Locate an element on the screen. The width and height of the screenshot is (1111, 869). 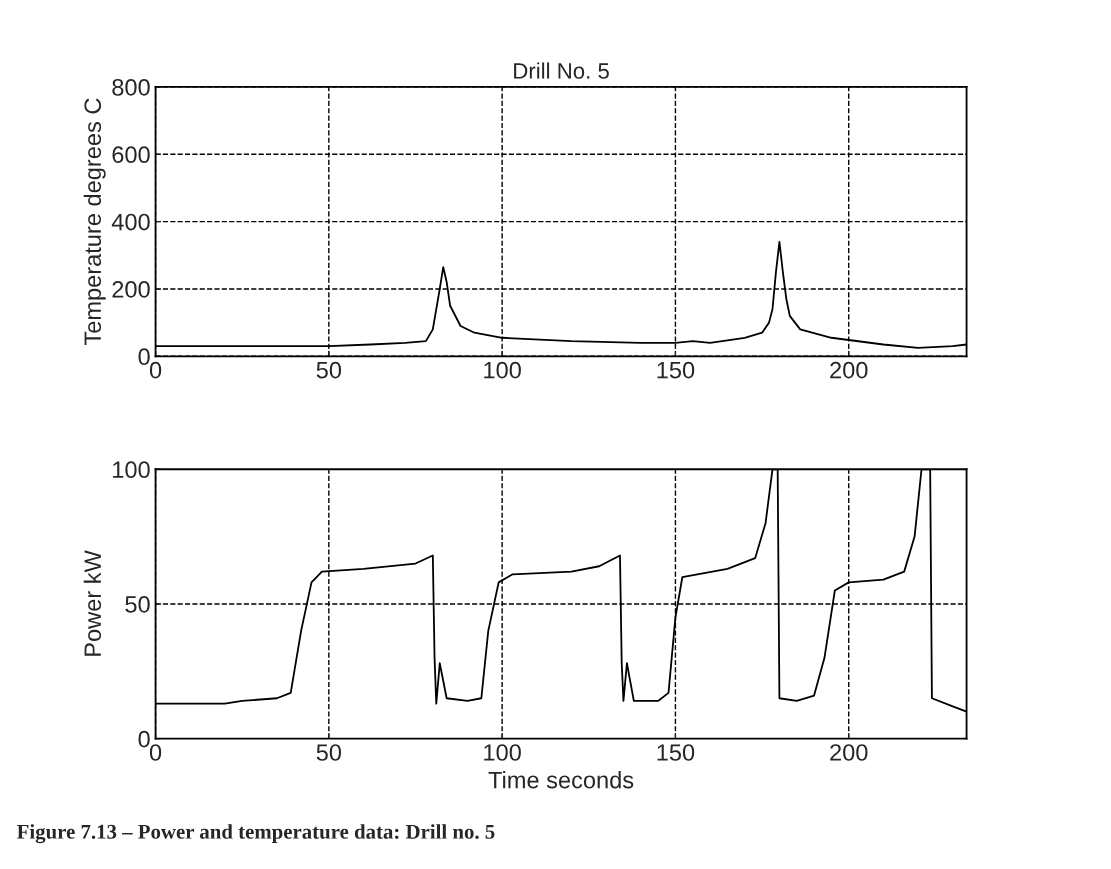
y-tick-label: 100 is located at coordinates (131, 470).